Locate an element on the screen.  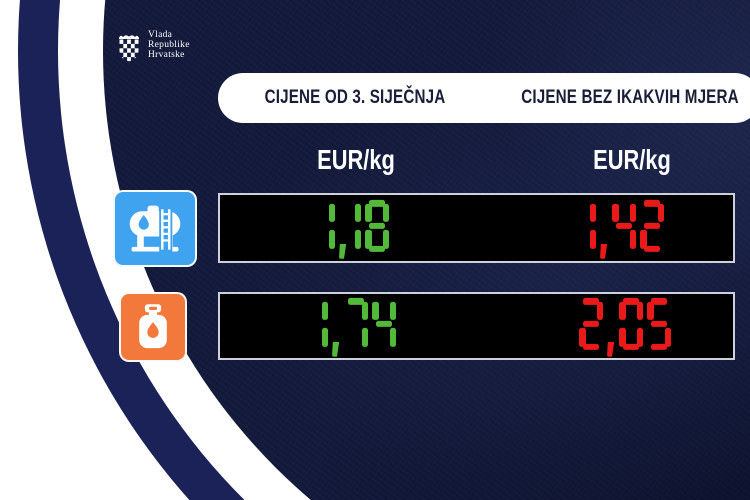
gas-cylinder-icon is located at coordinates (153, 327).